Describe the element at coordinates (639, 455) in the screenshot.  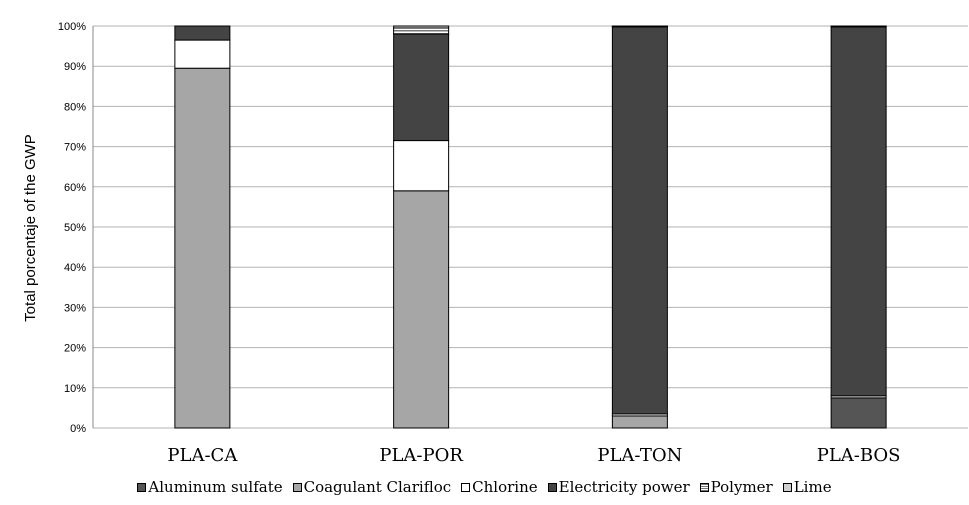
I see `x-tick-label: PLA-TON` at that location.